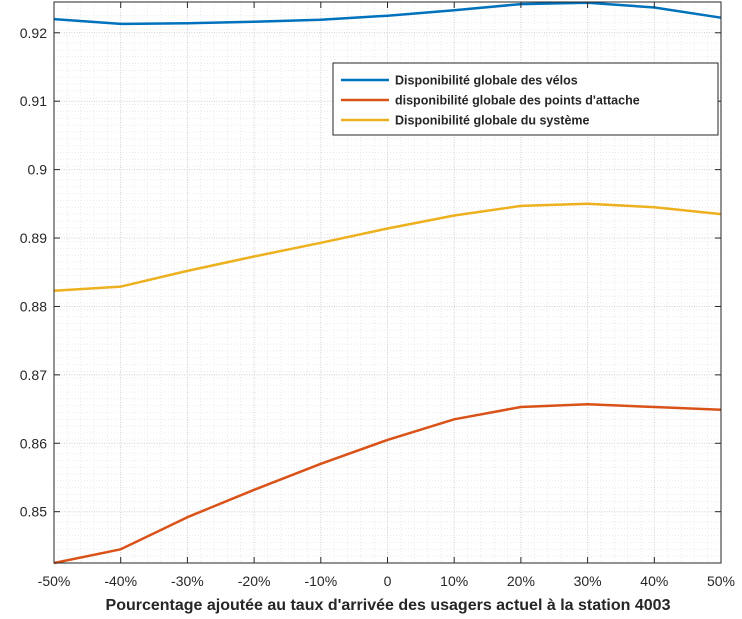  What do you see at coordinates (33, 443) in the screenshot?
I see `y-tick-label: 0.86` at bounding box center [33, 443].